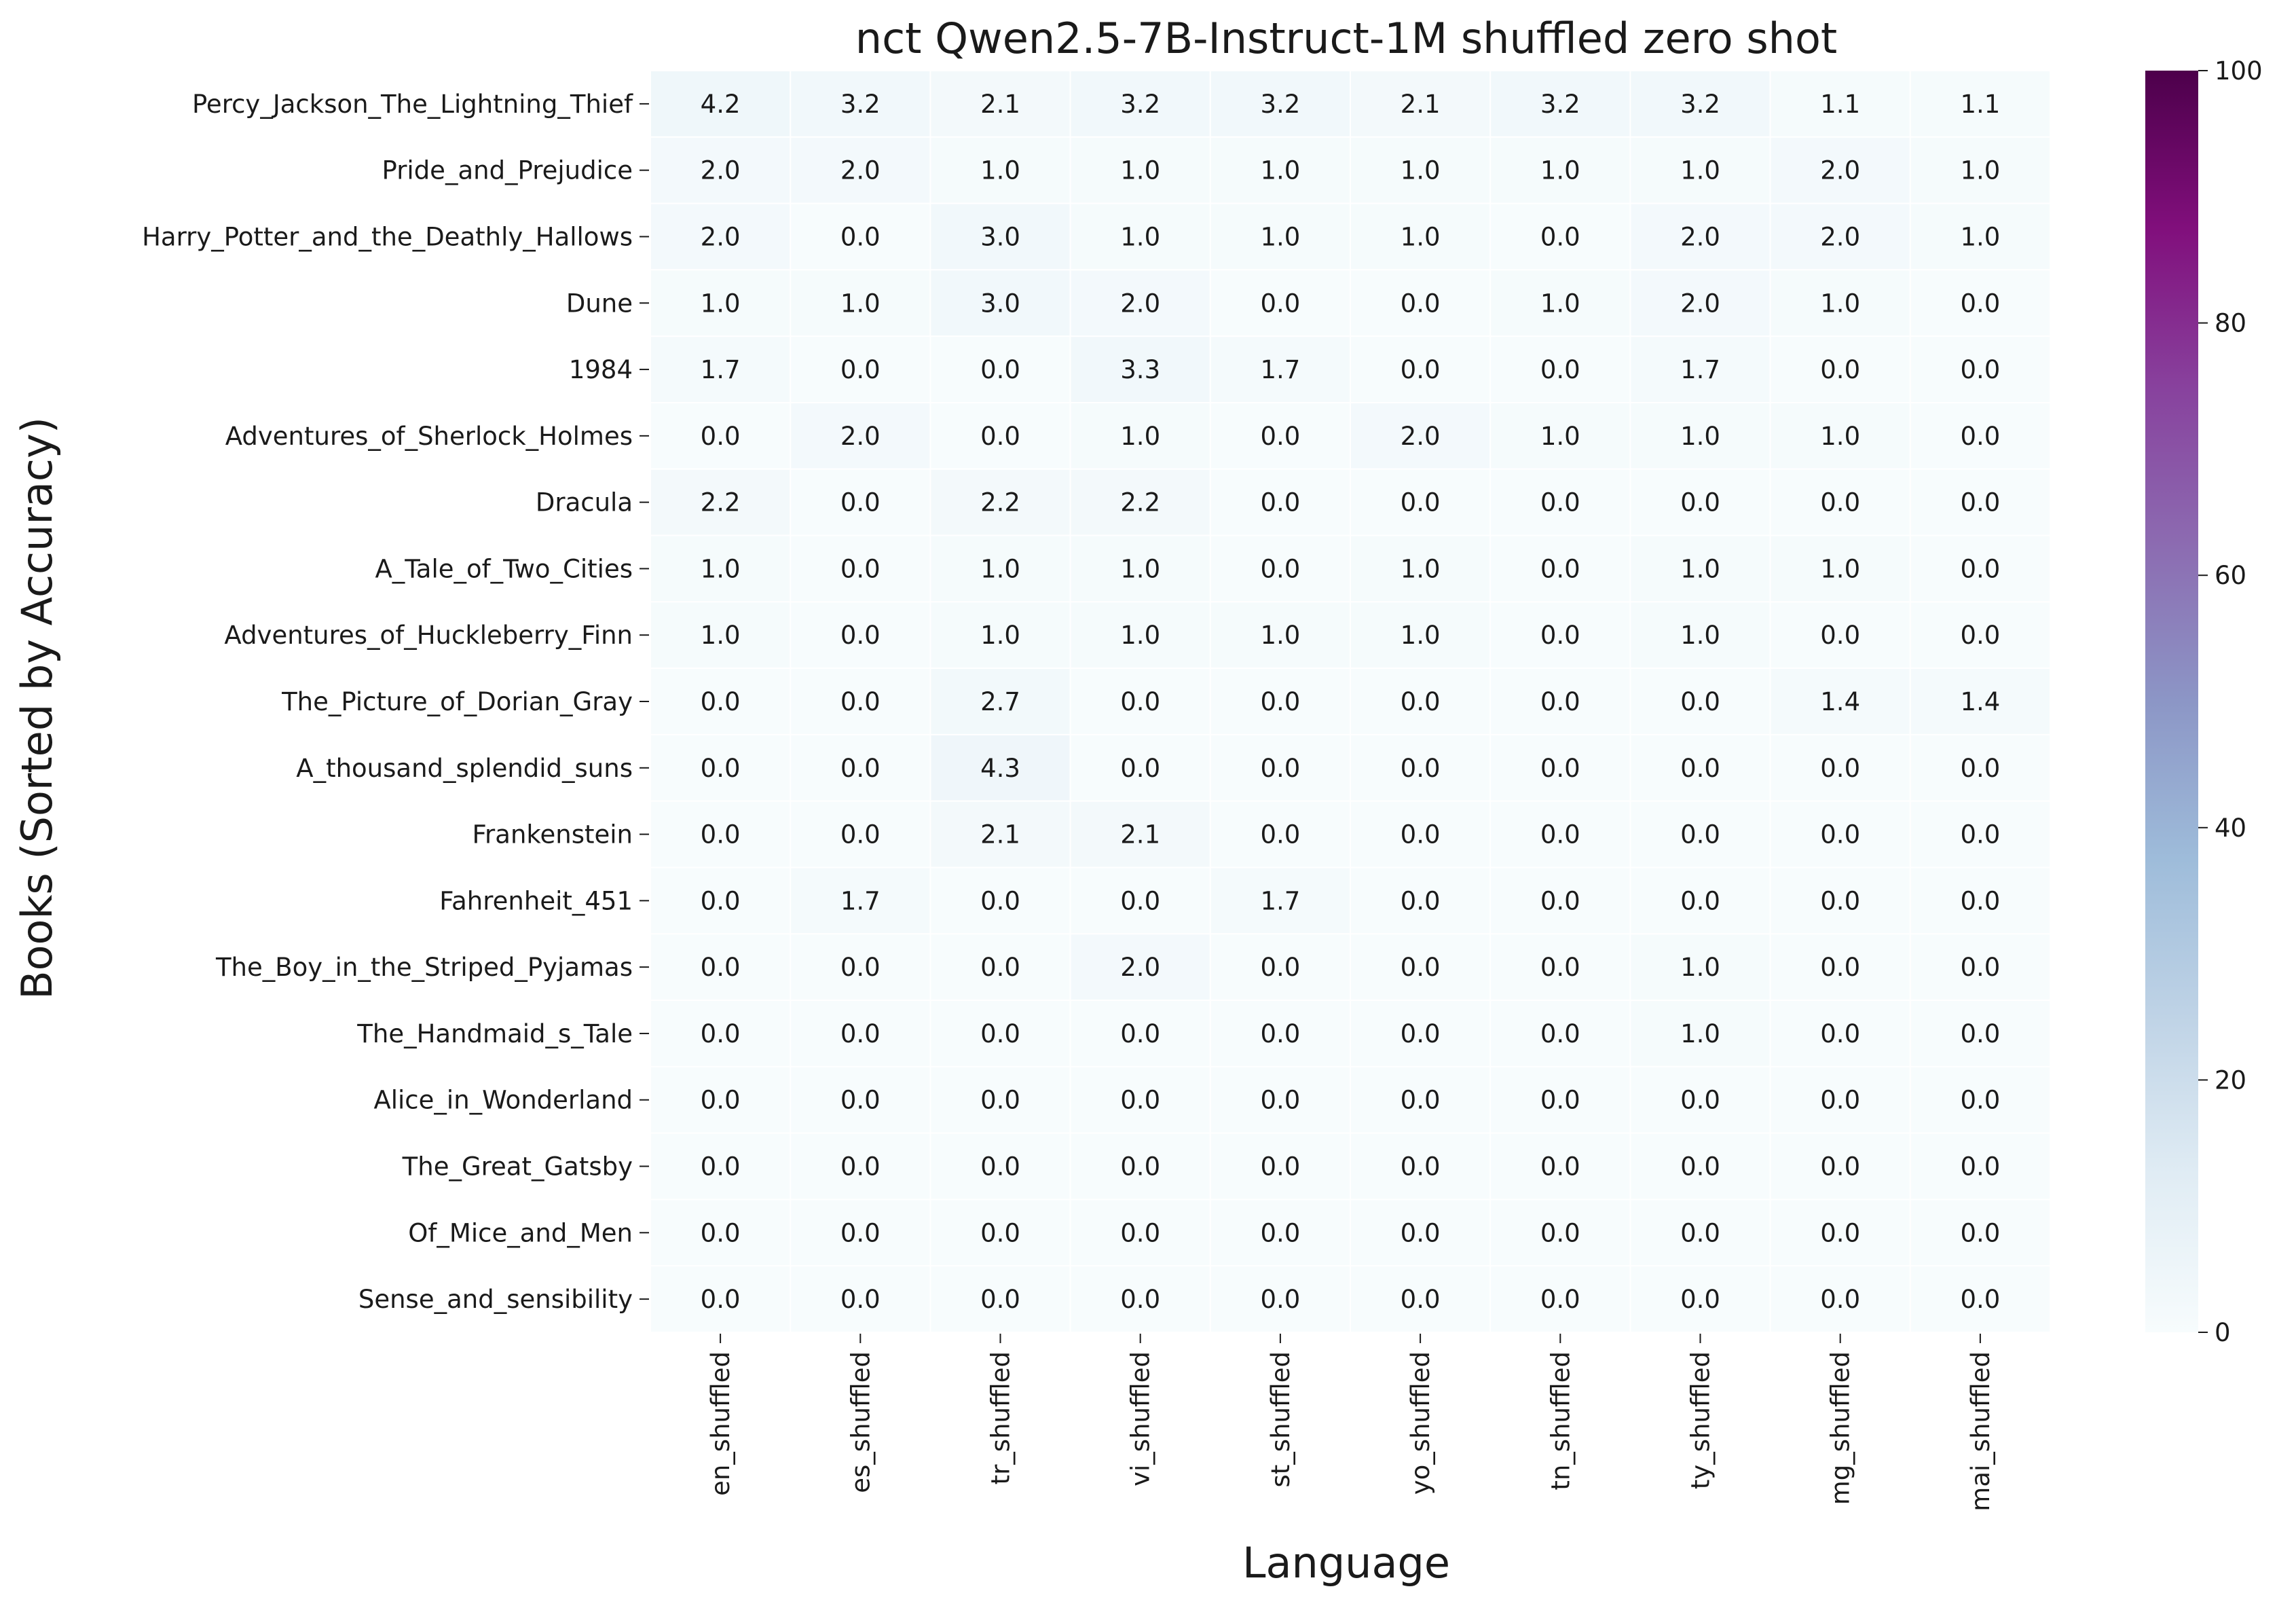 The height and width of the screenshot is (1608, 2296). What do you see at coordinates (1140, 502) in the screenshot?
I see `cell-value-label: 2.2` at bounding box center [1140, 502].